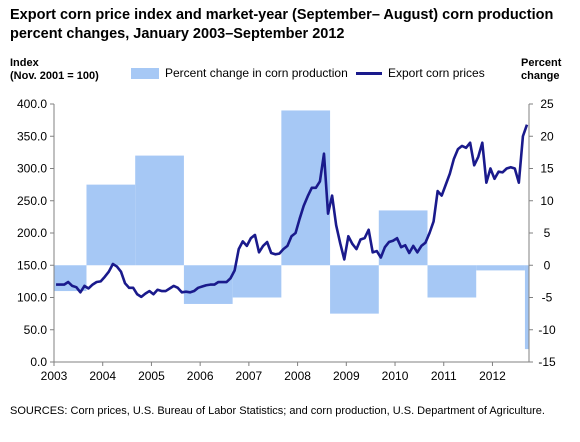  I want to click on legend-item-prices: Export corn prices, so click(420, 73).